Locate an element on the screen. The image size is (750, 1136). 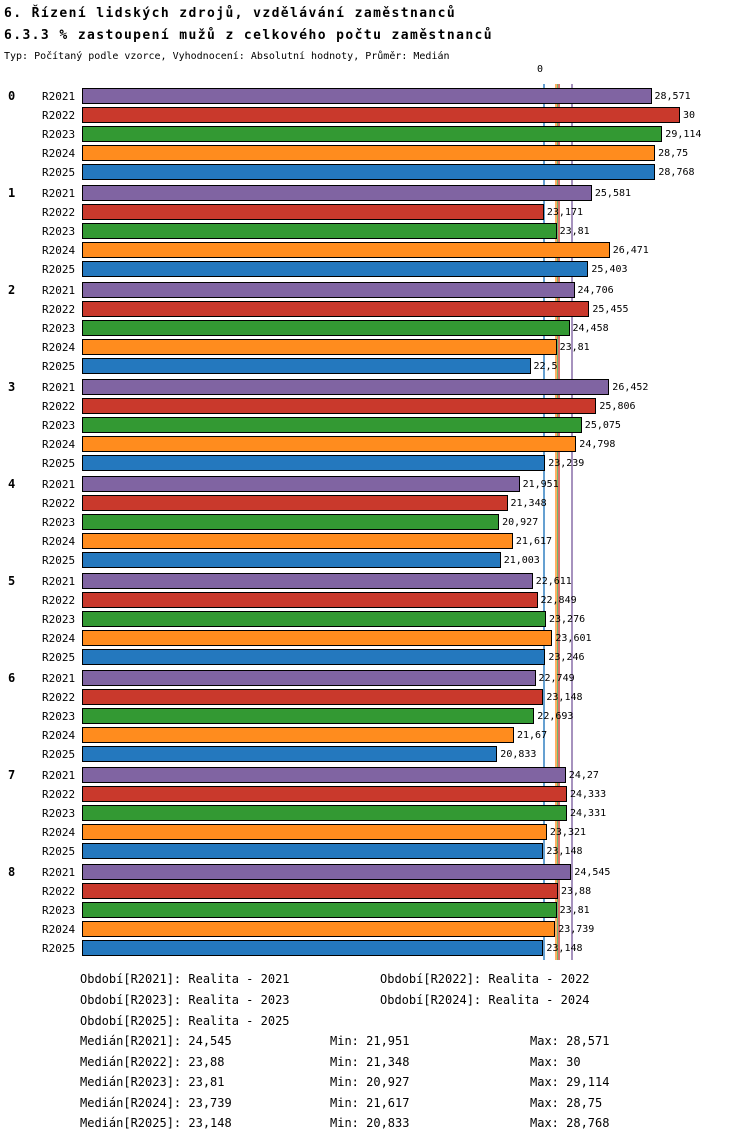
legend-item: Období[R2022]: Realita - 2022 is located at coordinates (485, 979).